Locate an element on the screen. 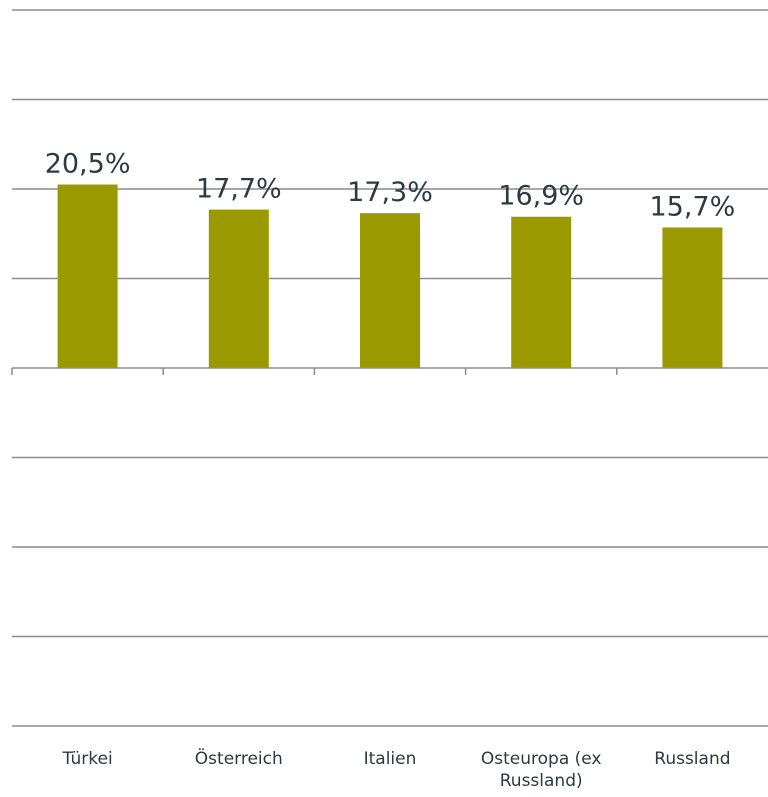 This screenshot has height=797, width=768. x-tick-label: Osteuropa (ex Russland) is located at coordinates (541, 770).